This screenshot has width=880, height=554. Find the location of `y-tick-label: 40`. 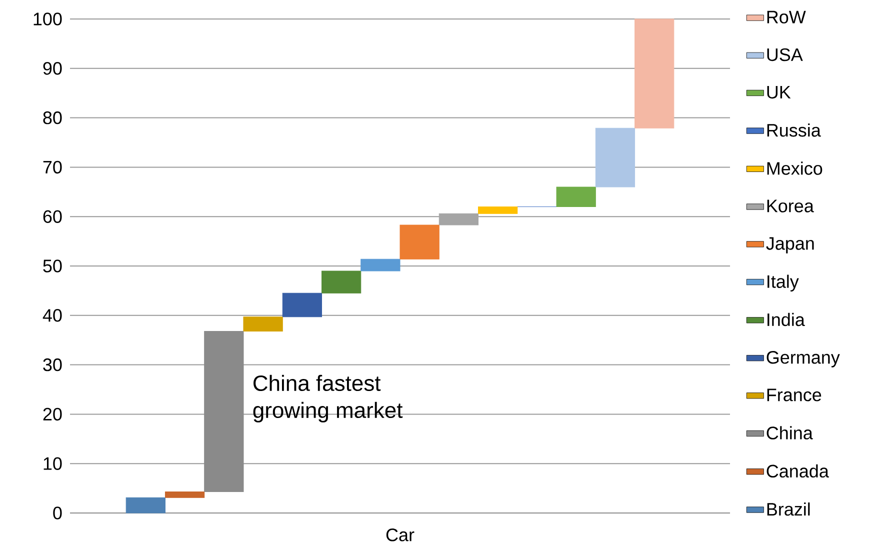

y-tick-label: 40 is located at coordinates (52, 315).